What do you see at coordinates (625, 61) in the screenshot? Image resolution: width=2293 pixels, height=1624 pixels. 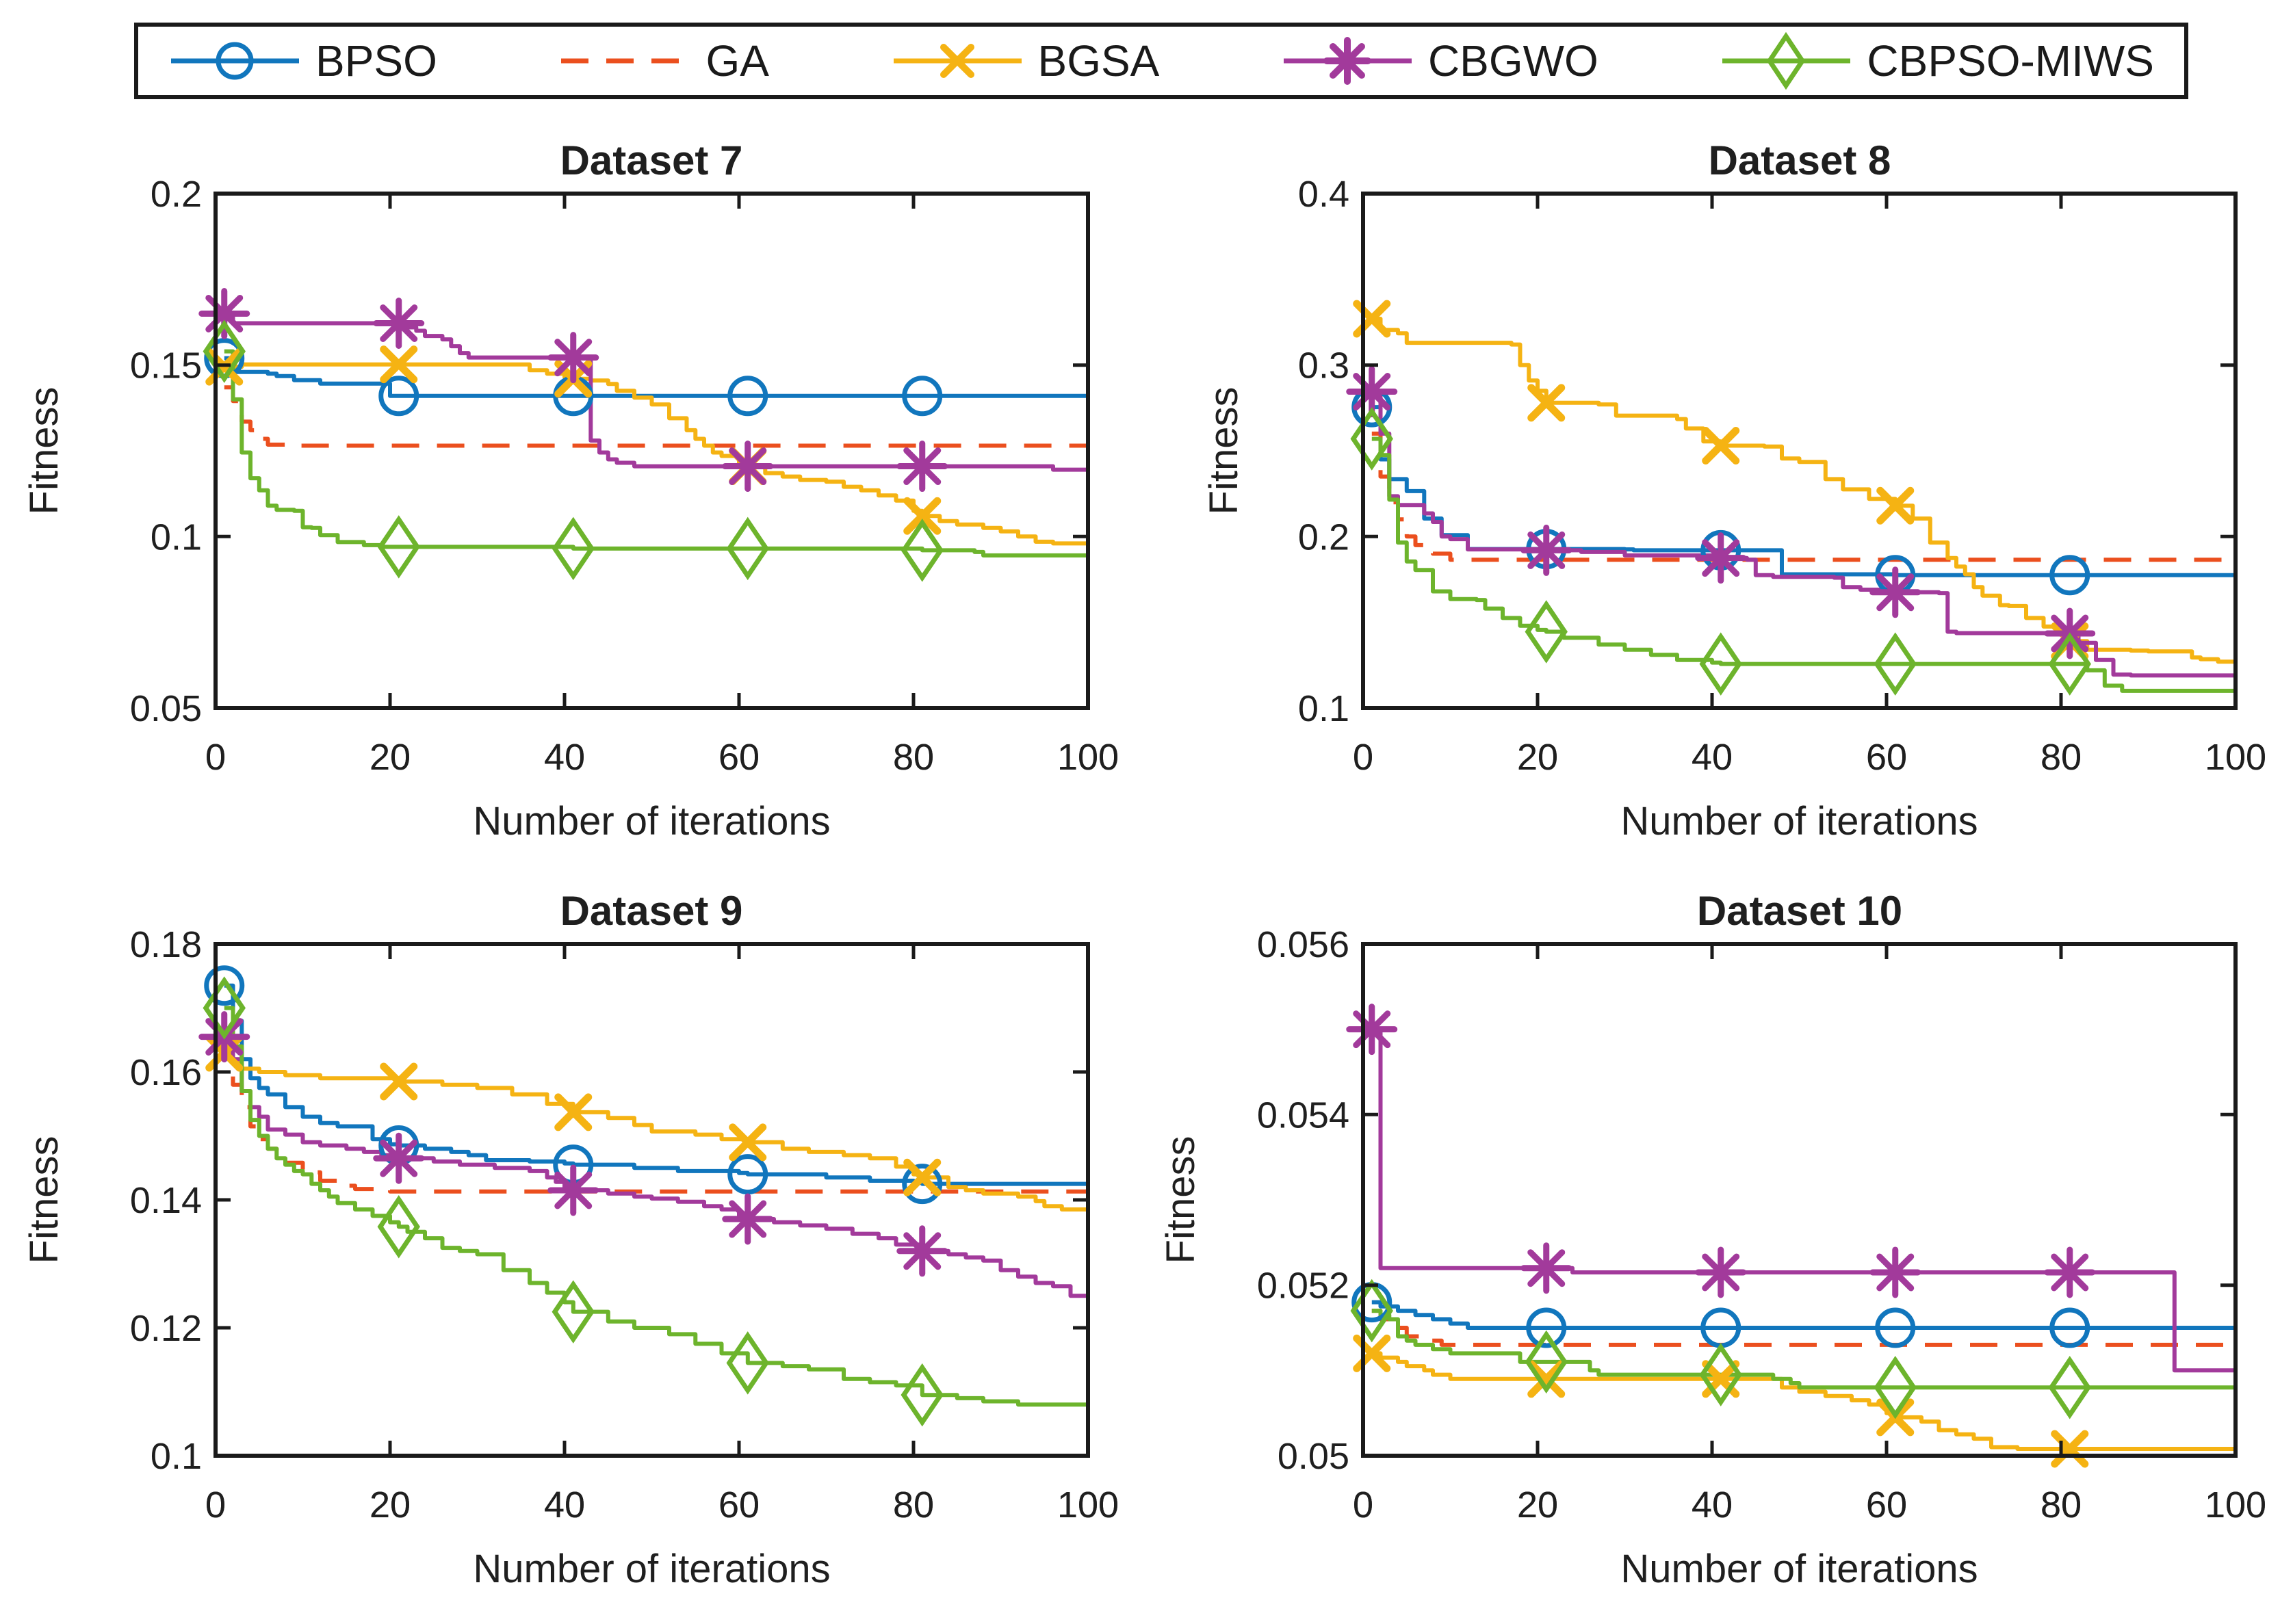 I see `GA-legend-sample-icon` at bounding box center [625, 61].